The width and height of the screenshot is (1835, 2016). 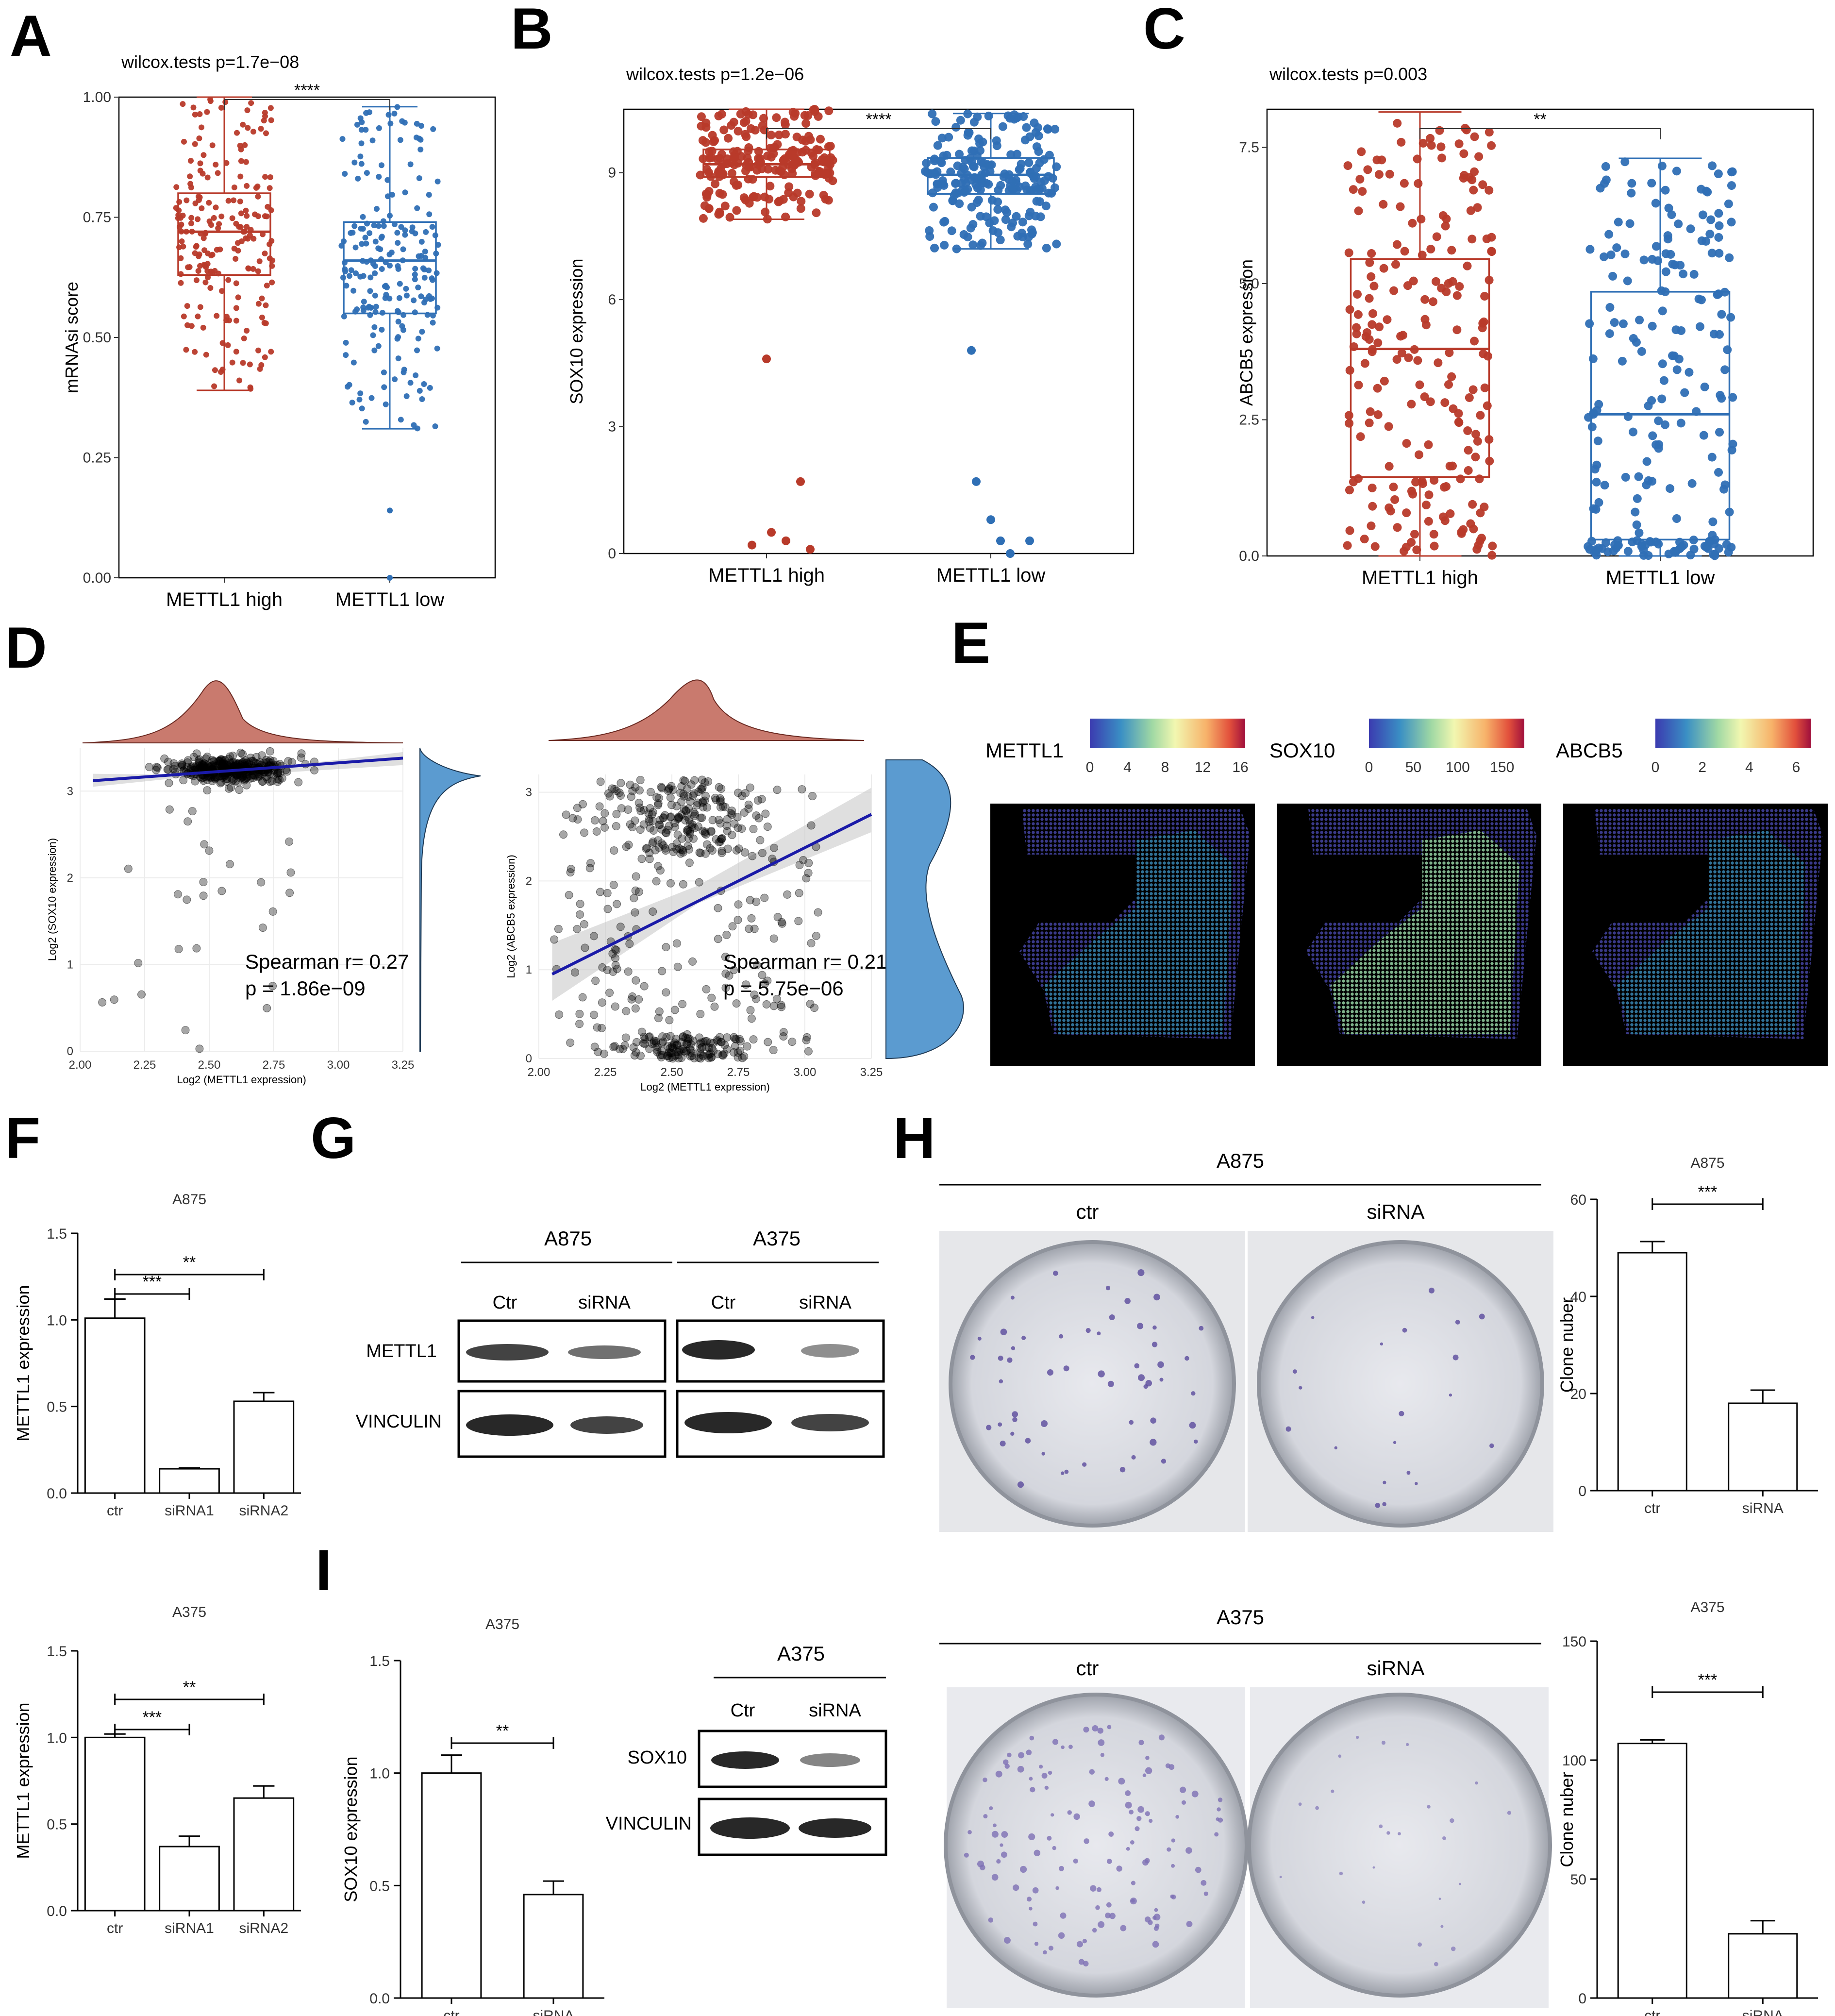 I want to click on panel-h-colony-plates: A875 ctr siRNA A375 ctr siRNA, so click(x=1246, y=1578).